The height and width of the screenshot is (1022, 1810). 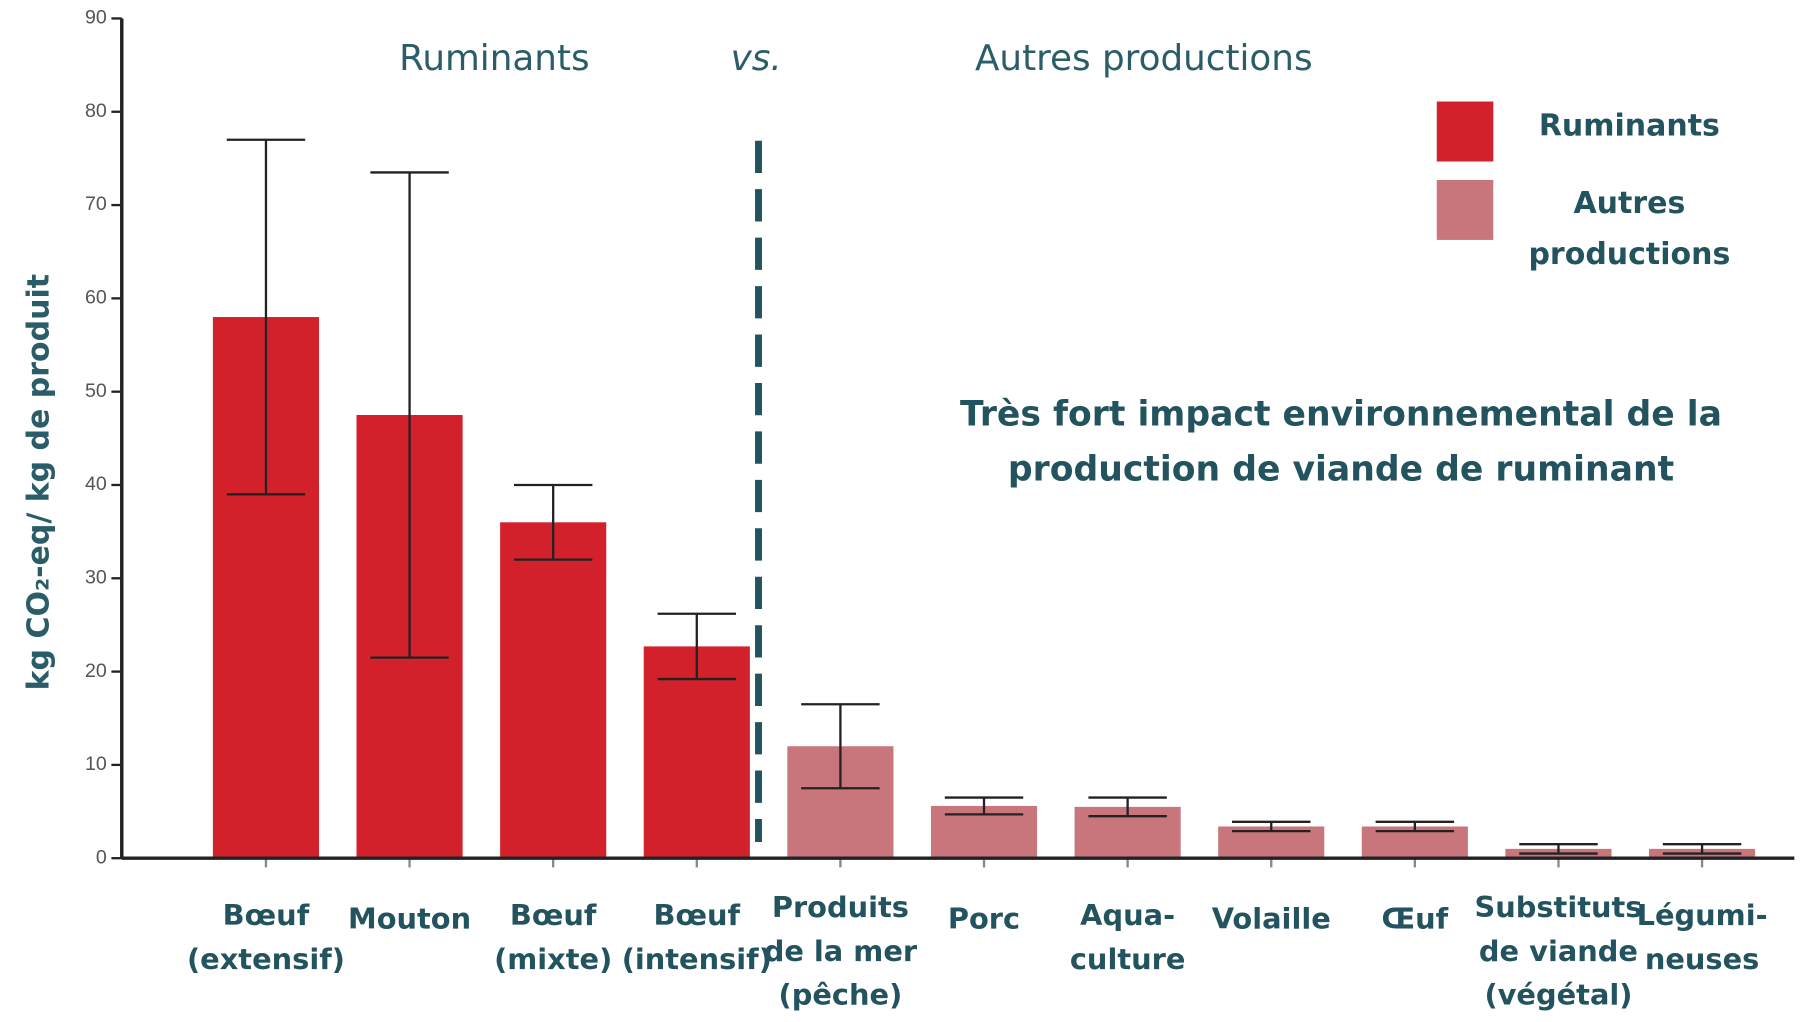 I want to click on x-tick-label: Substituts de viande (végétal), so click(x=1558, y=951).